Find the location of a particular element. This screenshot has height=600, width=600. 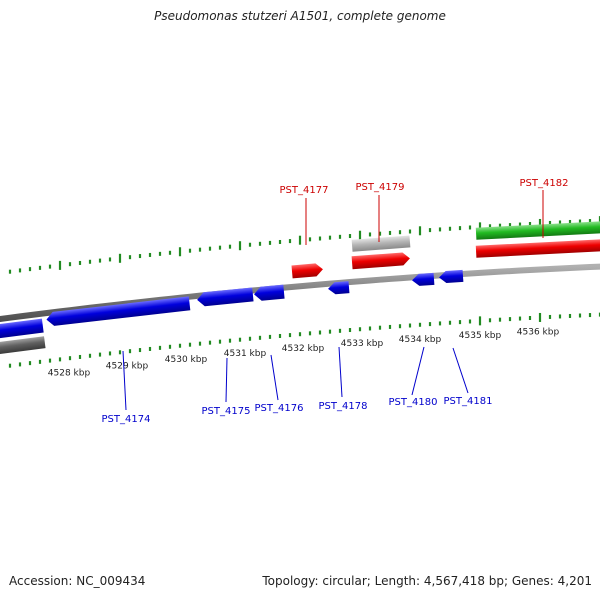

scale-label: 4534 kbp is located at coordinates (420, 340).